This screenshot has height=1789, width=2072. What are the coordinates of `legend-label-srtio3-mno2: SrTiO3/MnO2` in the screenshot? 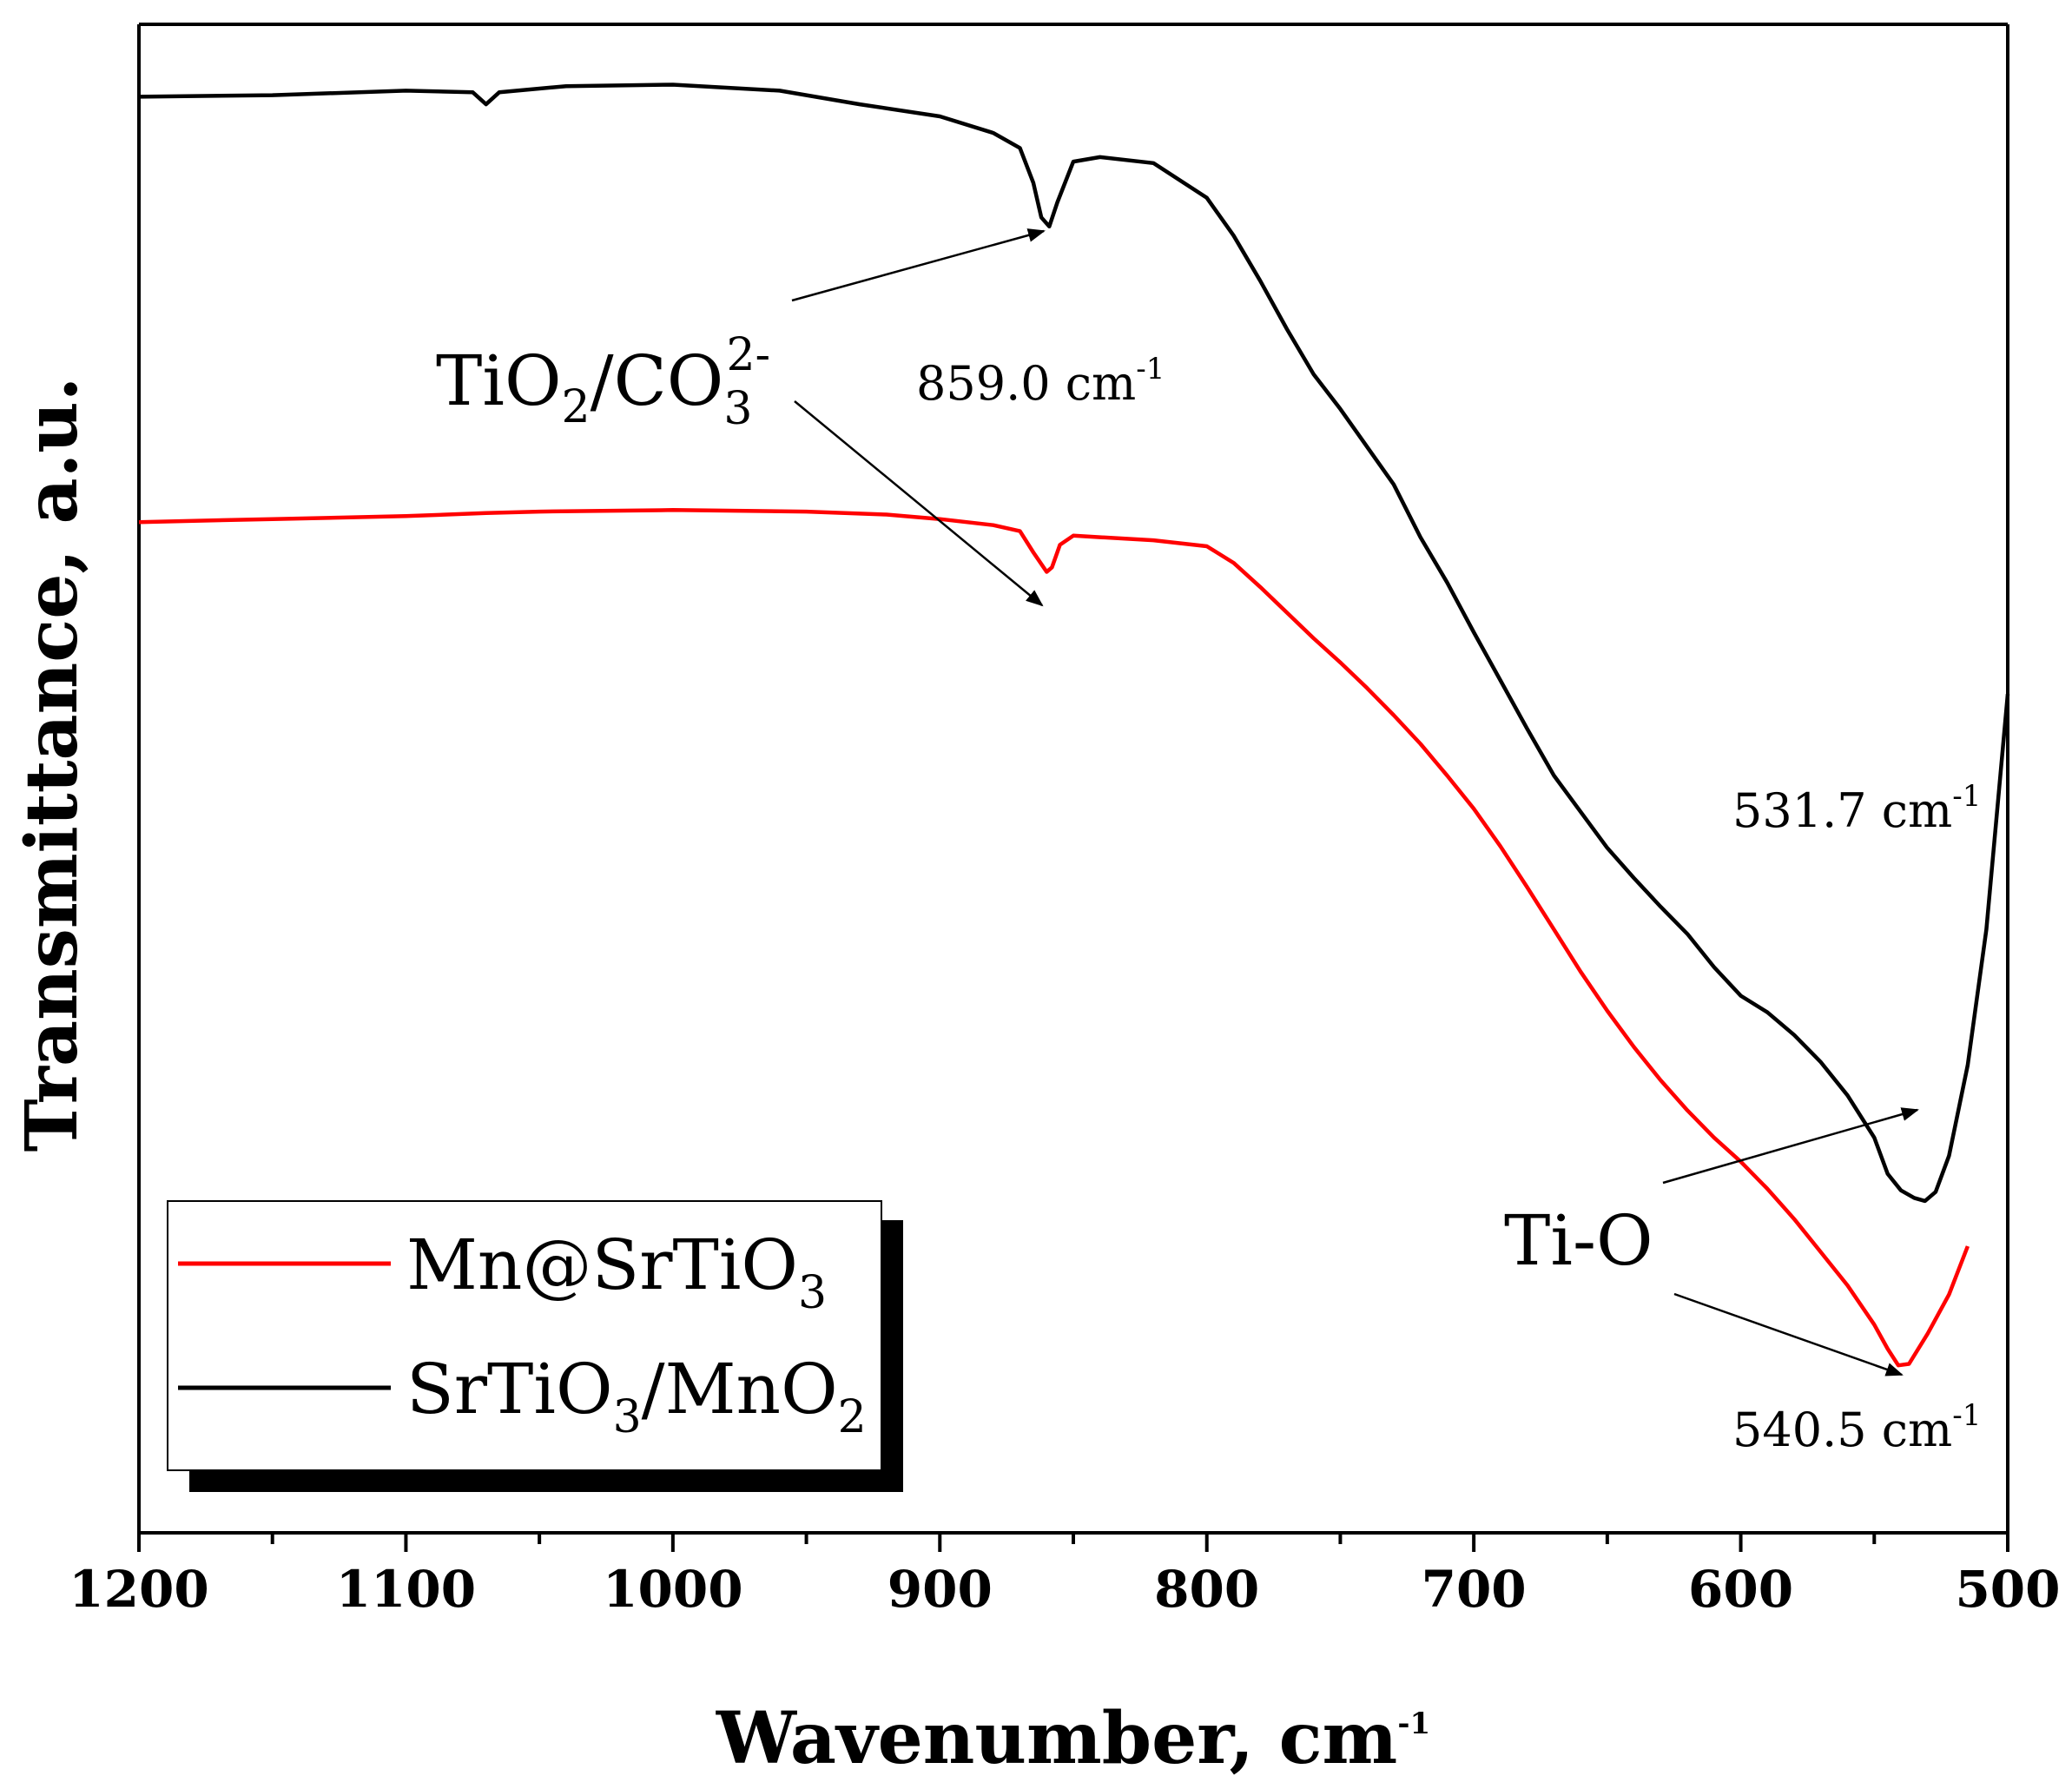 It's located at (637, 1396).